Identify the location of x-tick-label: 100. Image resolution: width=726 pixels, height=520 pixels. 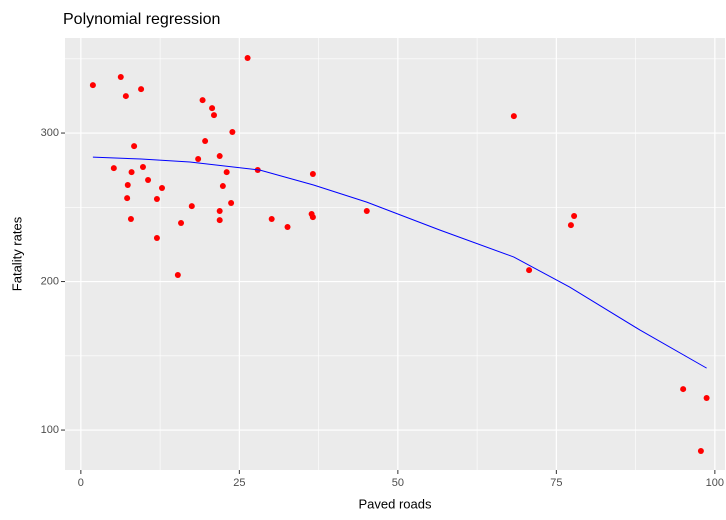
(715, 483).